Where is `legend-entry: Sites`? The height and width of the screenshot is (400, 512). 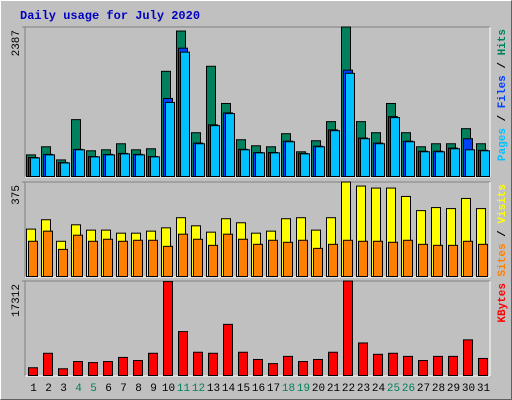 legend-entry: Sites is located at coordinates (503, 259).